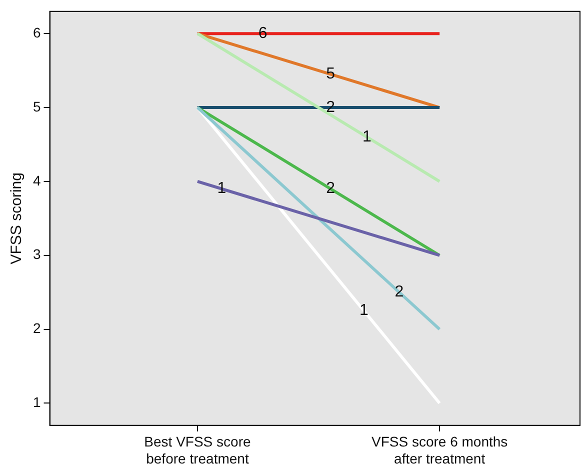 The width and height of the screenshot is (582, 473). Describe the element at coordinates (36, 328) in the screenshot. I see `y-tick-label: 2` at that location.